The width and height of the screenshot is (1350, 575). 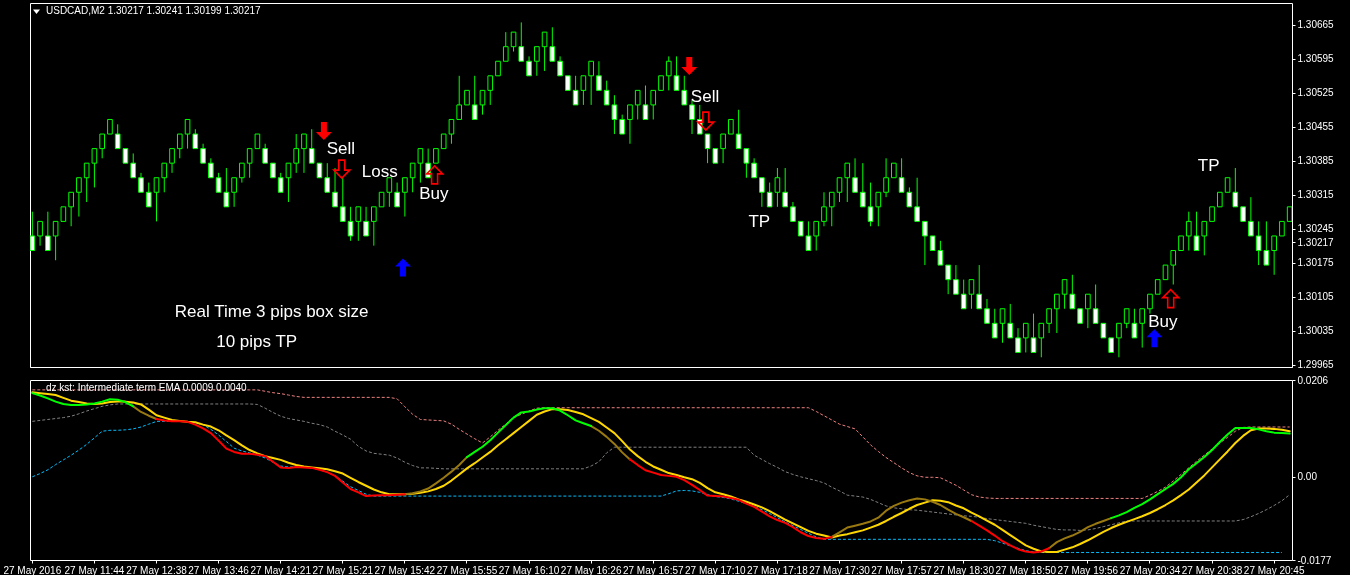 I want to click on x-tick-label: 27 May 15:42, so click(x=405, y=569).